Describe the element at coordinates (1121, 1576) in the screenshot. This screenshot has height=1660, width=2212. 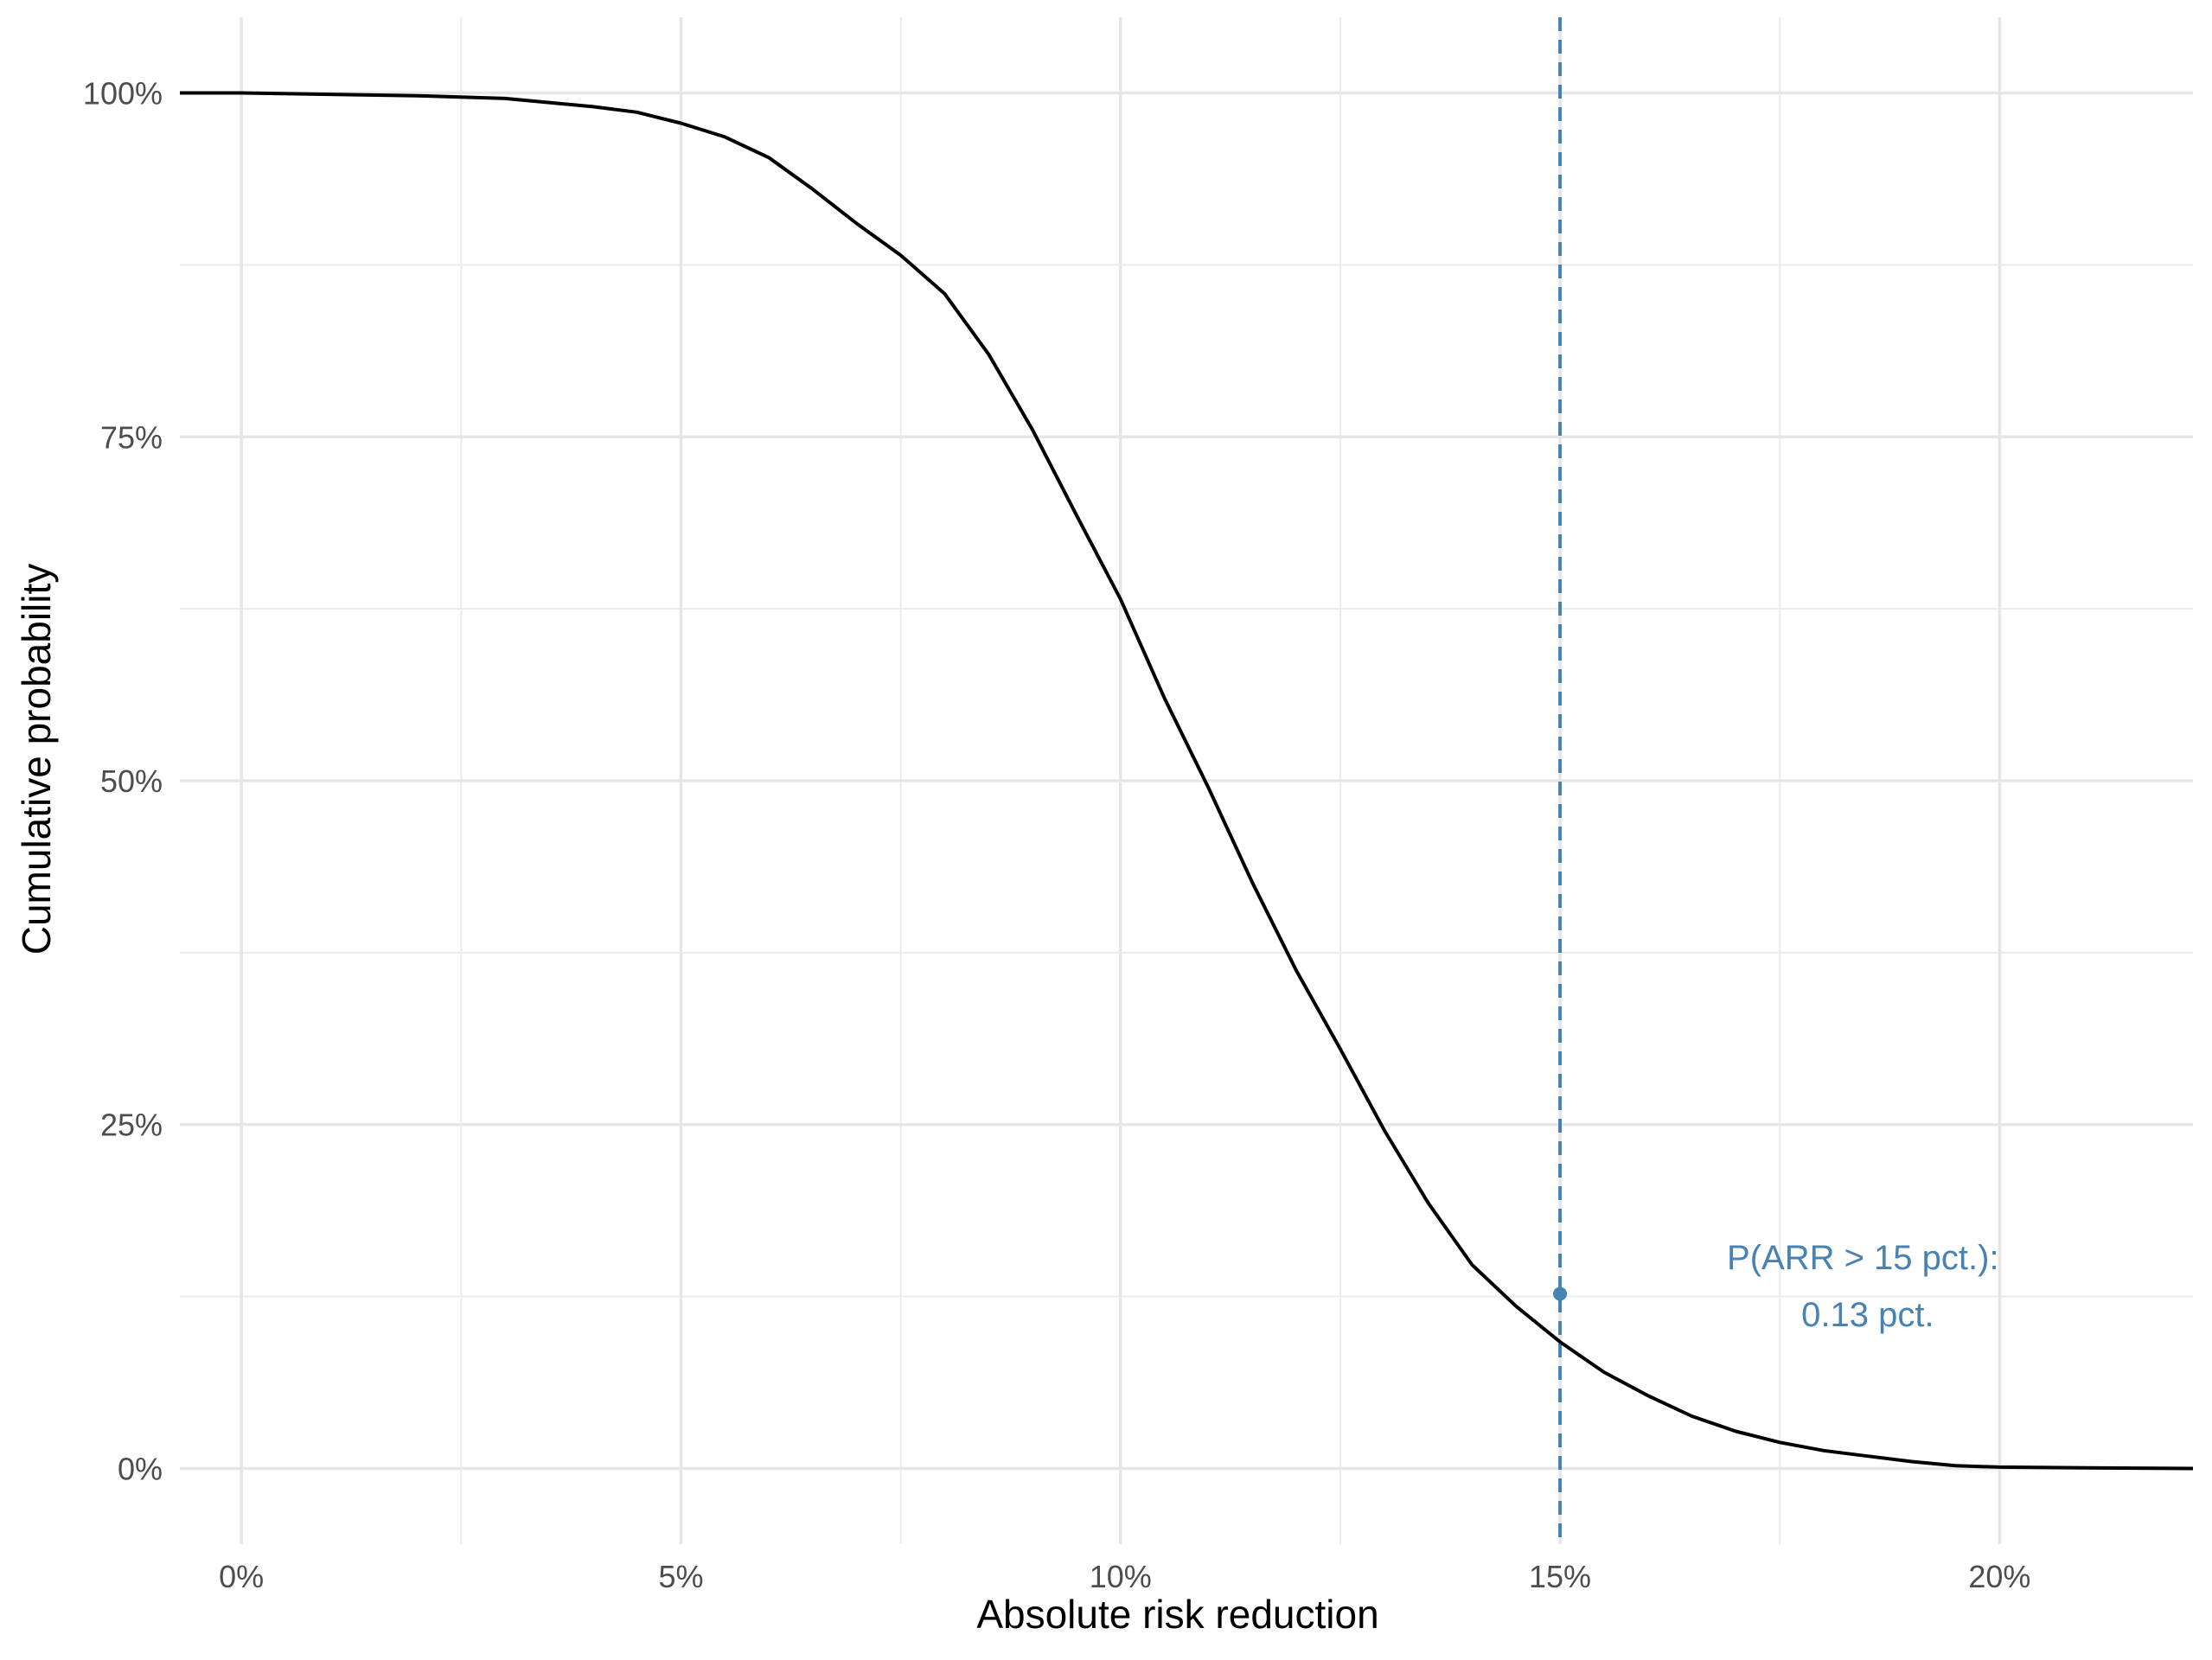
I see `x-tick-label: 10%` at that location.